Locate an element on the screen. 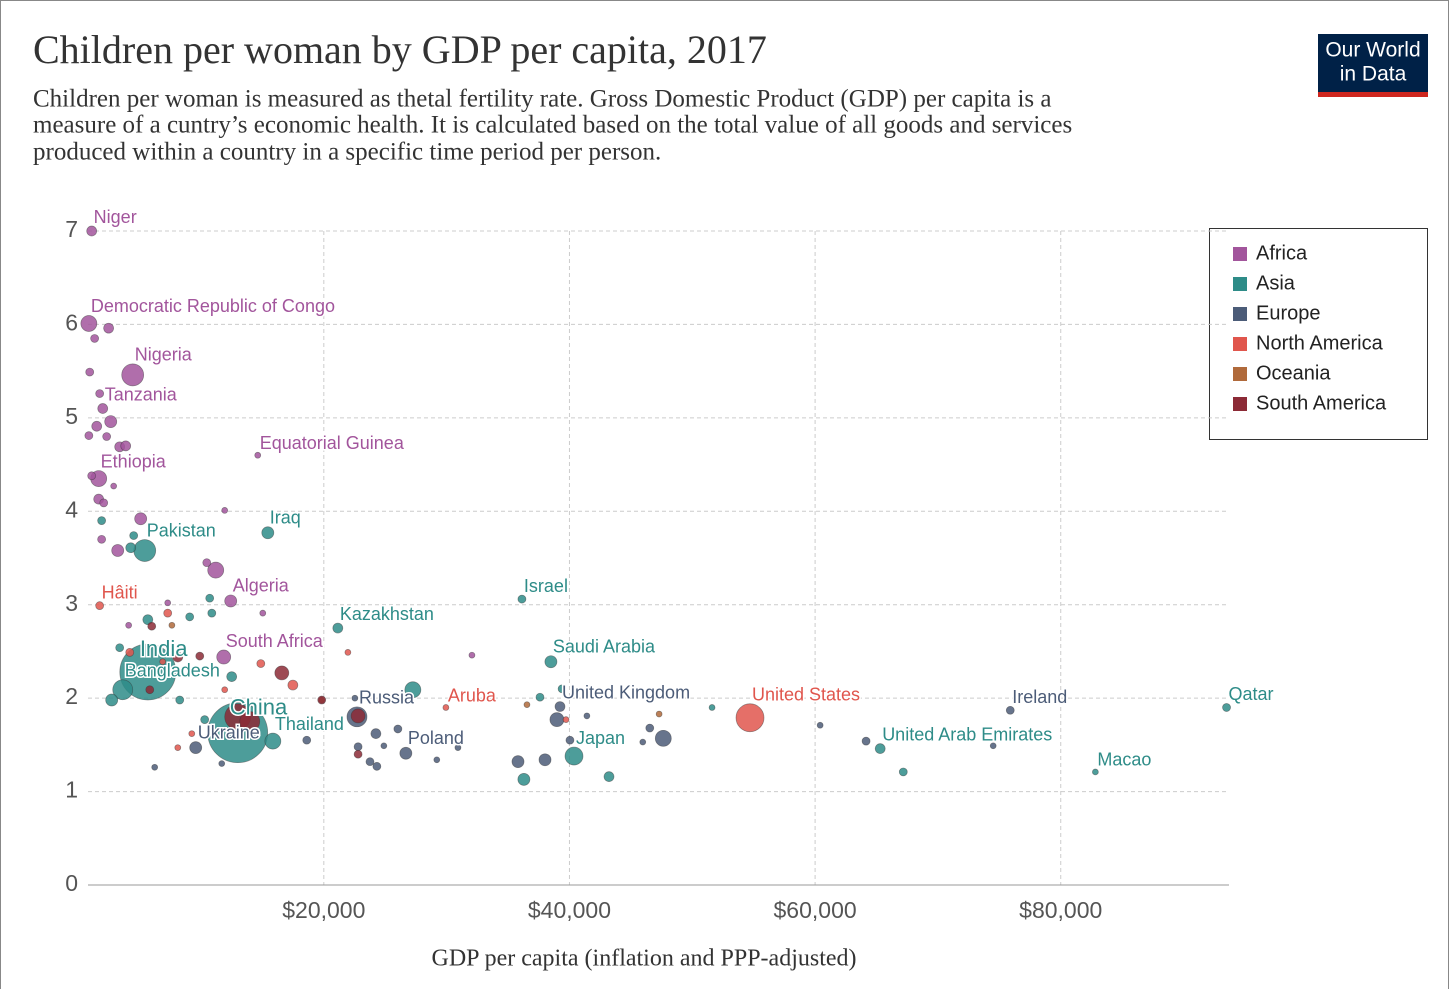 The width and height of the screenshot is (1449, 989). point-label: Niger is located at coordinates (115, 217).